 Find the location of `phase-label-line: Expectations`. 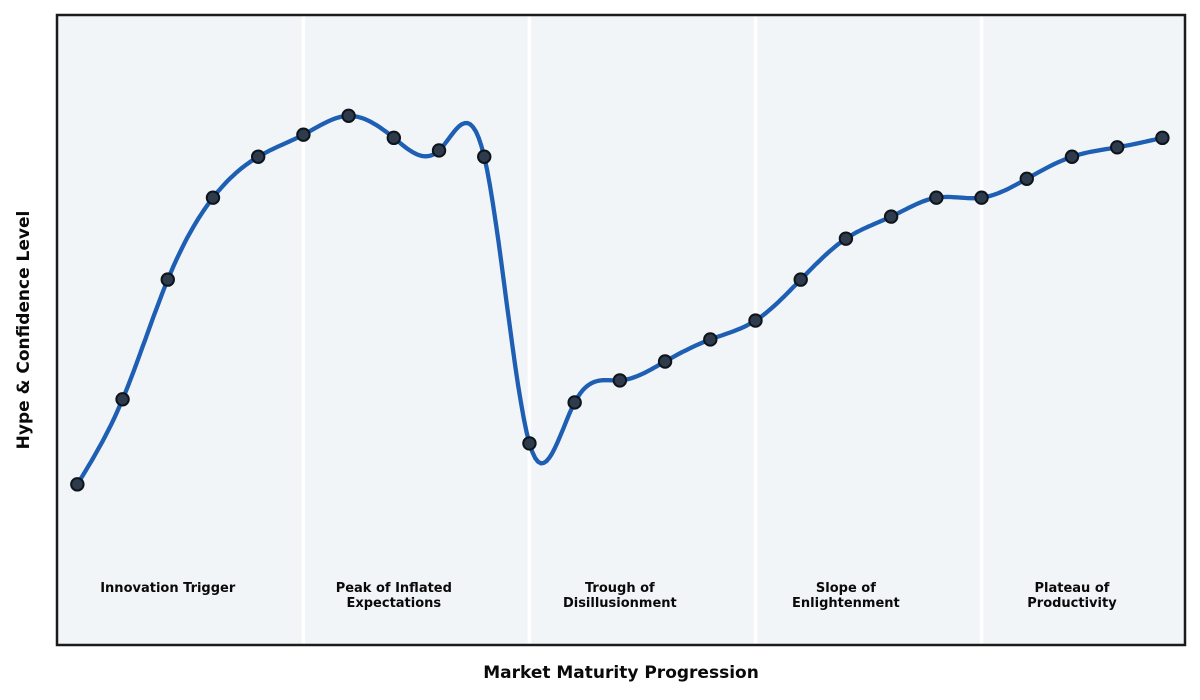

phase-label-line: Expectations is located at coordinates (394, 603).